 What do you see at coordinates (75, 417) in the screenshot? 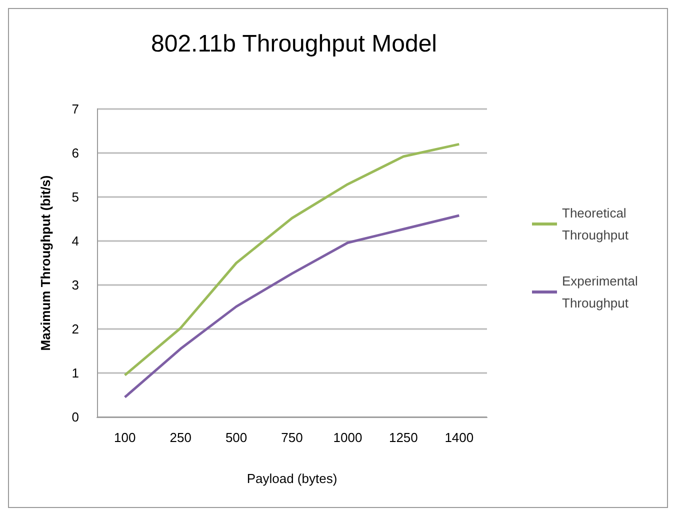
I see `y-tick-label: 0` at bounding box center [75, 417].